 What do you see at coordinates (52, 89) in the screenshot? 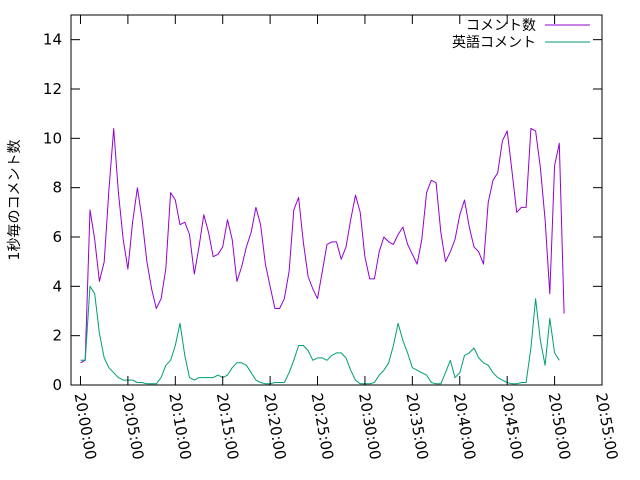
I see `y-tick-label: 12` at bounding box center [52, 89].